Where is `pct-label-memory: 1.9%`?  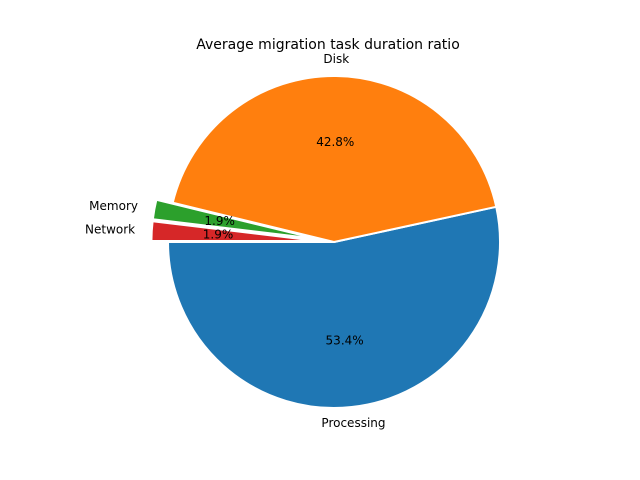
pct-label-memory: 1.9% is located at coordinates (219, 221).